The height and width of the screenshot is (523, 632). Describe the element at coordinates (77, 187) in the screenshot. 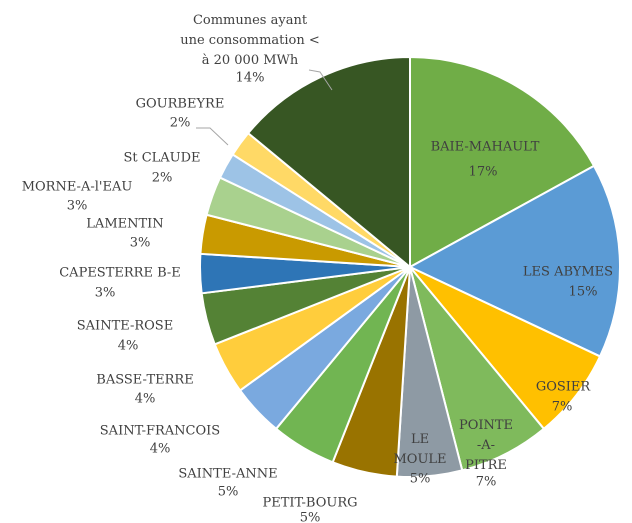

I see `category-label: MORNE-A-l'EAU` at that location.